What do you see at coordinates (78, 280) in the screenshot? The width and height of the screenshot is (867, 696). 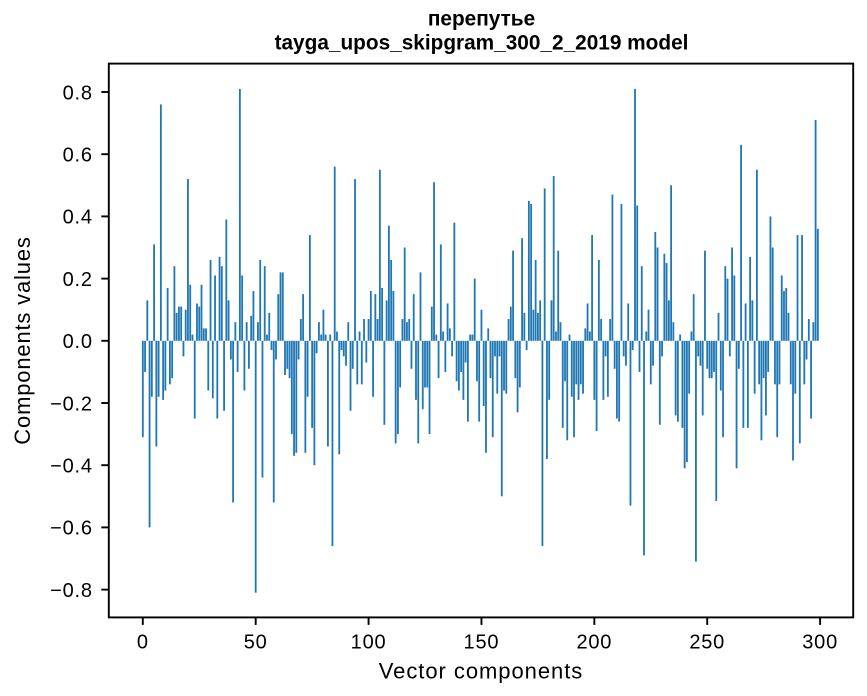 I see `svg-text: 0.2` at bounding box center [78, 280].